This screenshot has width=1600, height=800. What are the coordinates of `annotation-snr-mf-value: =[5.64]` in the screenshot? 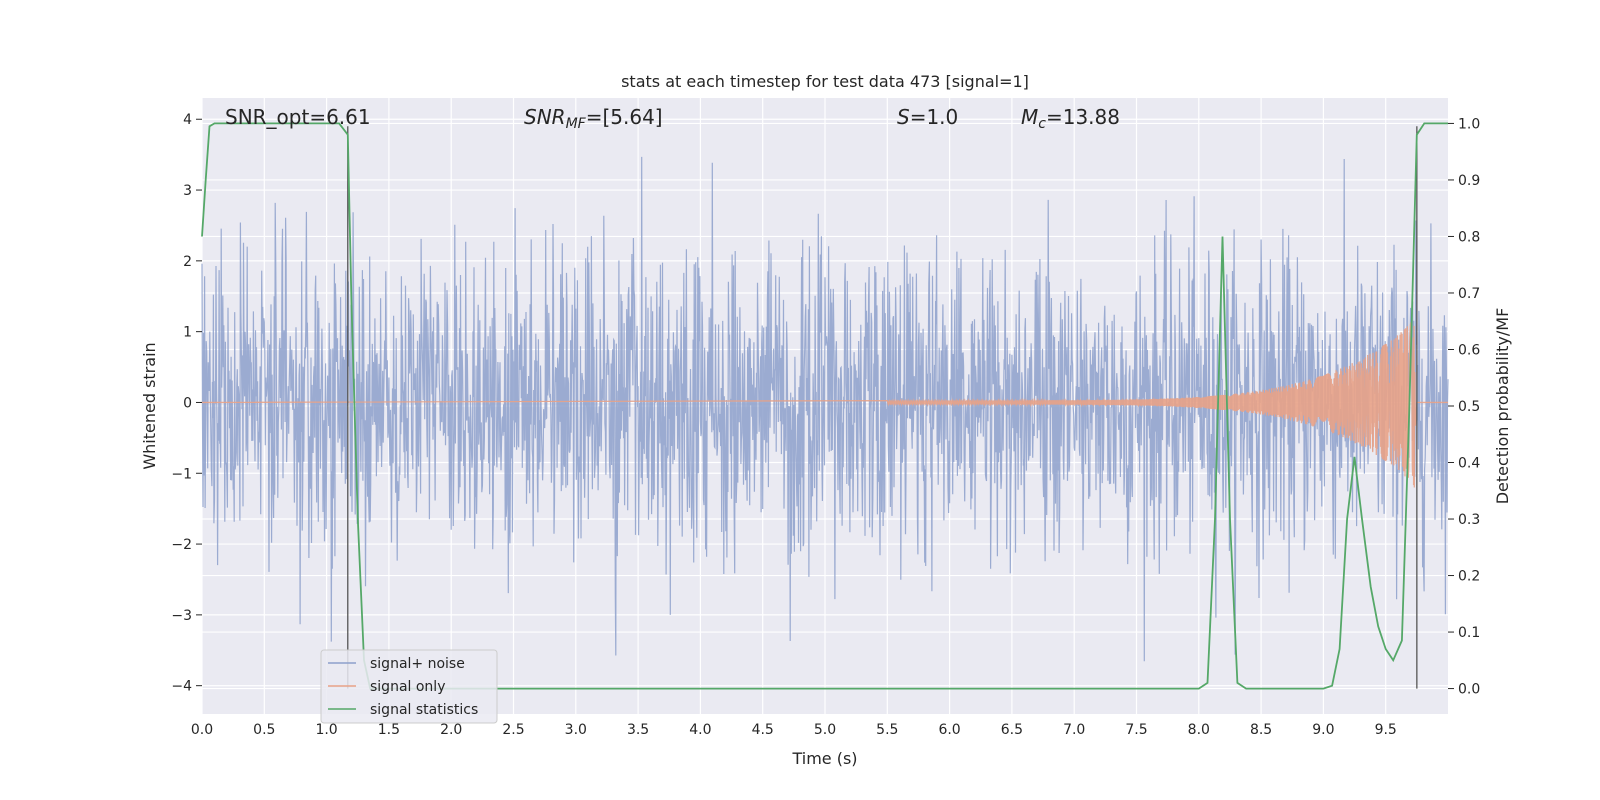 It's located at (624, 117).